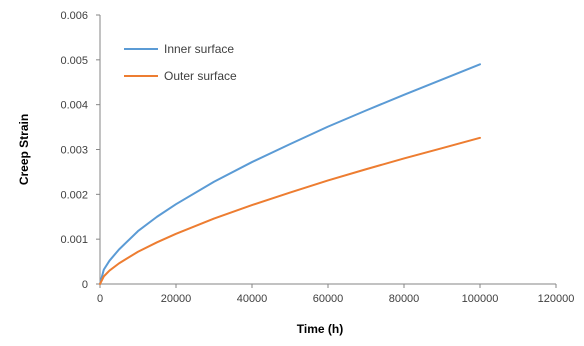  I want to click on y-tick-label: 0.004, so click(74, 106).